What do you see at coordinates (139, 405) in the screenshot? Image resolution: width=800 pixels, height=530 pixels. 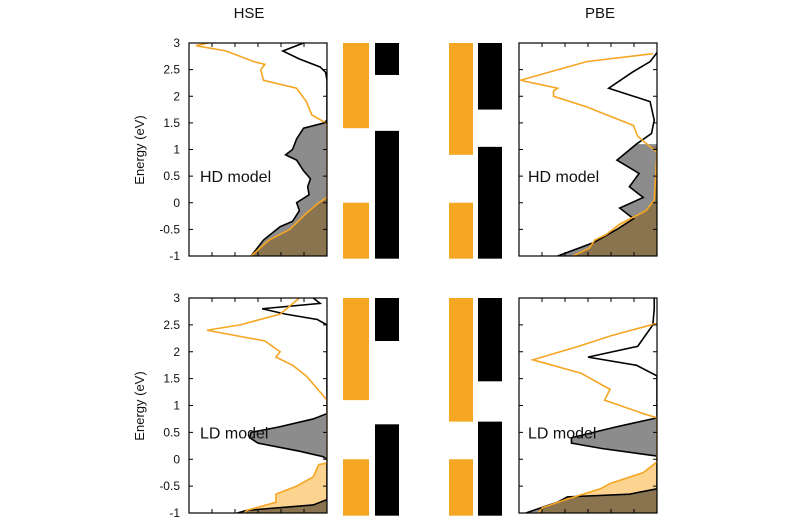 I see `y-axis-label-bottom: Energy (eV)` at bounding box center [139, 405].